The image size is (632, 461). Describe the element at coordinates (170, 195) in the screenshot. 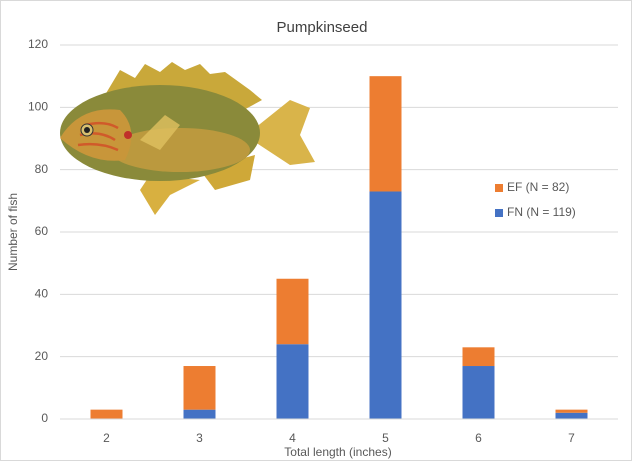

I see `pelvic-fin` at that location.